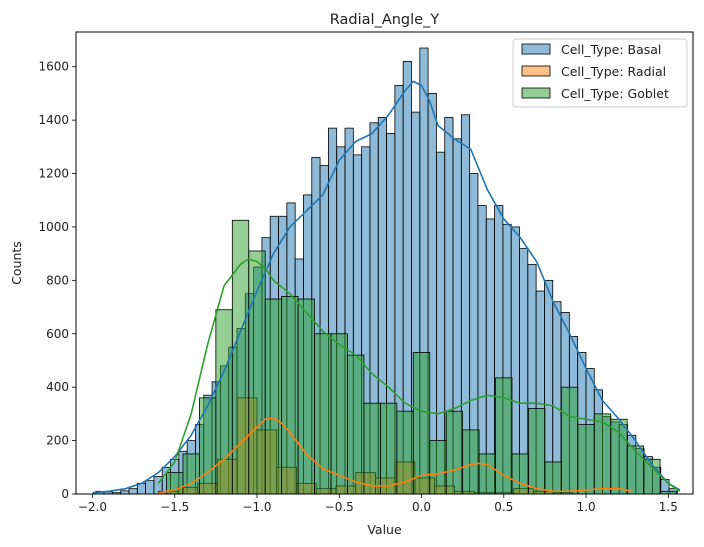 Image resolution: width=704 pixels, height=547 pixels. I want to click on legend-label-goblet: Cell_Type: Goblet, so click(615, 93).